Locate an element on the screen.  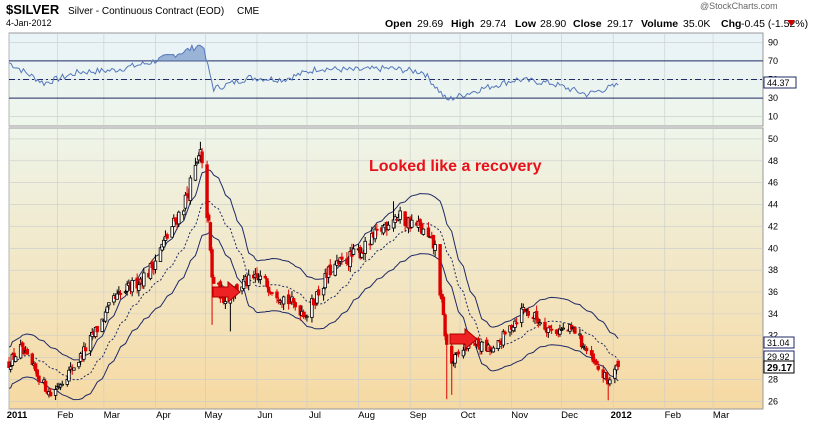
chg-label: Chg is located at coordinates (731, 24).